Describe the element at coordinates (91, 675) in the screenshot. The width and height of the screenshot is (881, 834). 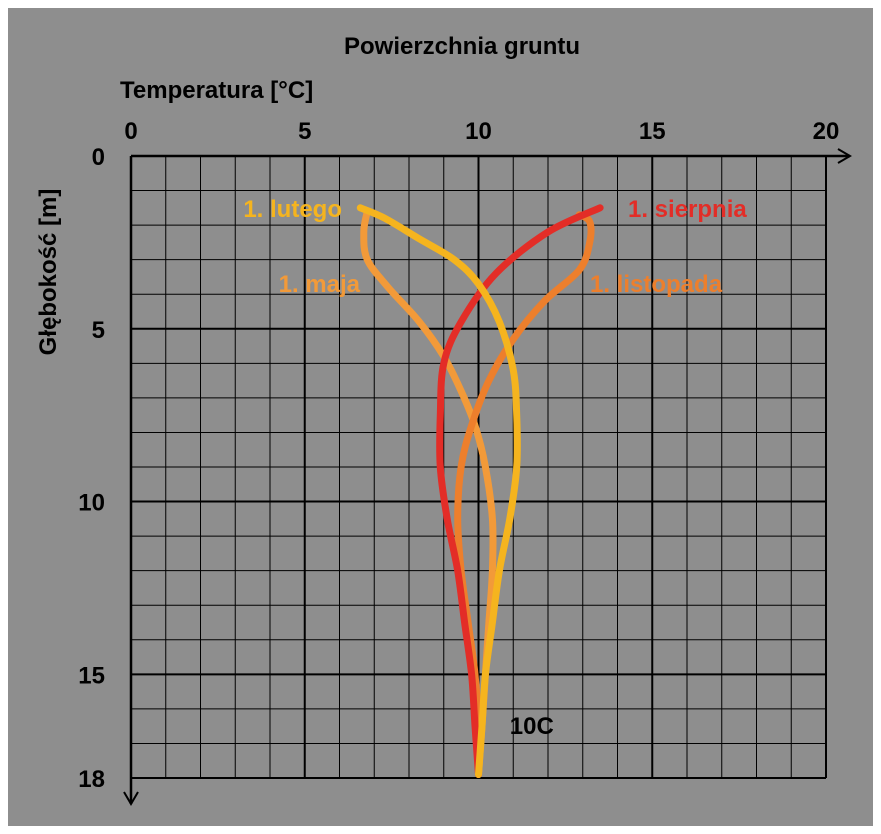
I see `y-tick-label: 15` at that location.